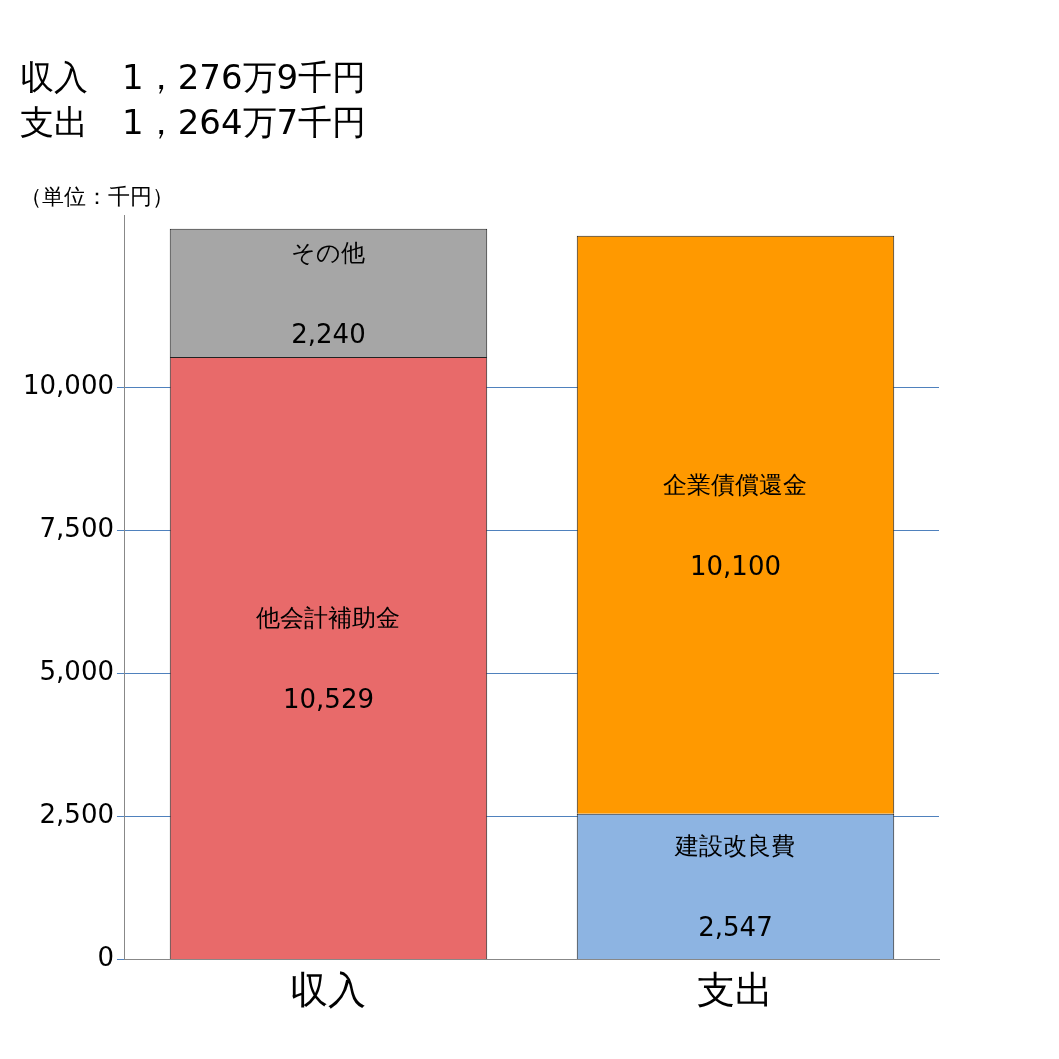 The height and width of the screenshot is (1059, 1059). I want to click on y-tick-label: 0, so click(105, 957).